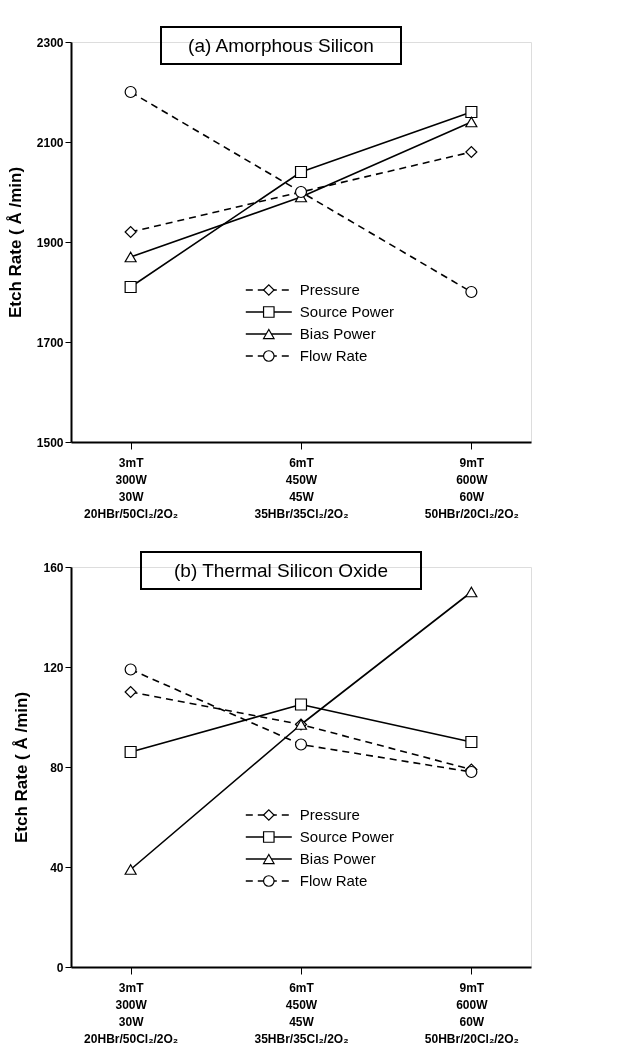 The width and height of the screenshot is (632, 1050). I want to click on y-tick-label: 1900, so click(50, 242).